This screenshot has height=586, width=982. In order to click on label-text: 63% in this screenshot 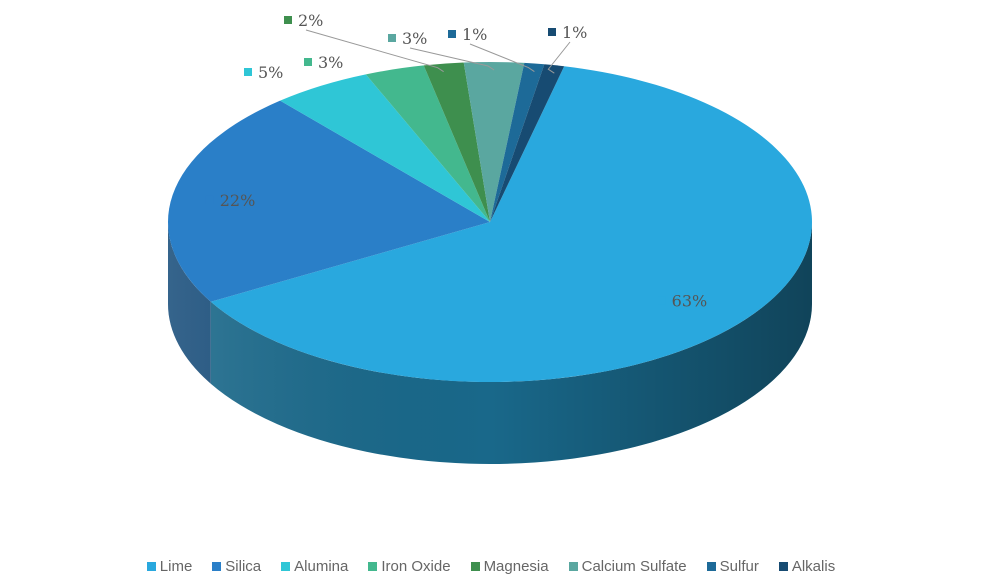, I will do `click(690, 300)`.